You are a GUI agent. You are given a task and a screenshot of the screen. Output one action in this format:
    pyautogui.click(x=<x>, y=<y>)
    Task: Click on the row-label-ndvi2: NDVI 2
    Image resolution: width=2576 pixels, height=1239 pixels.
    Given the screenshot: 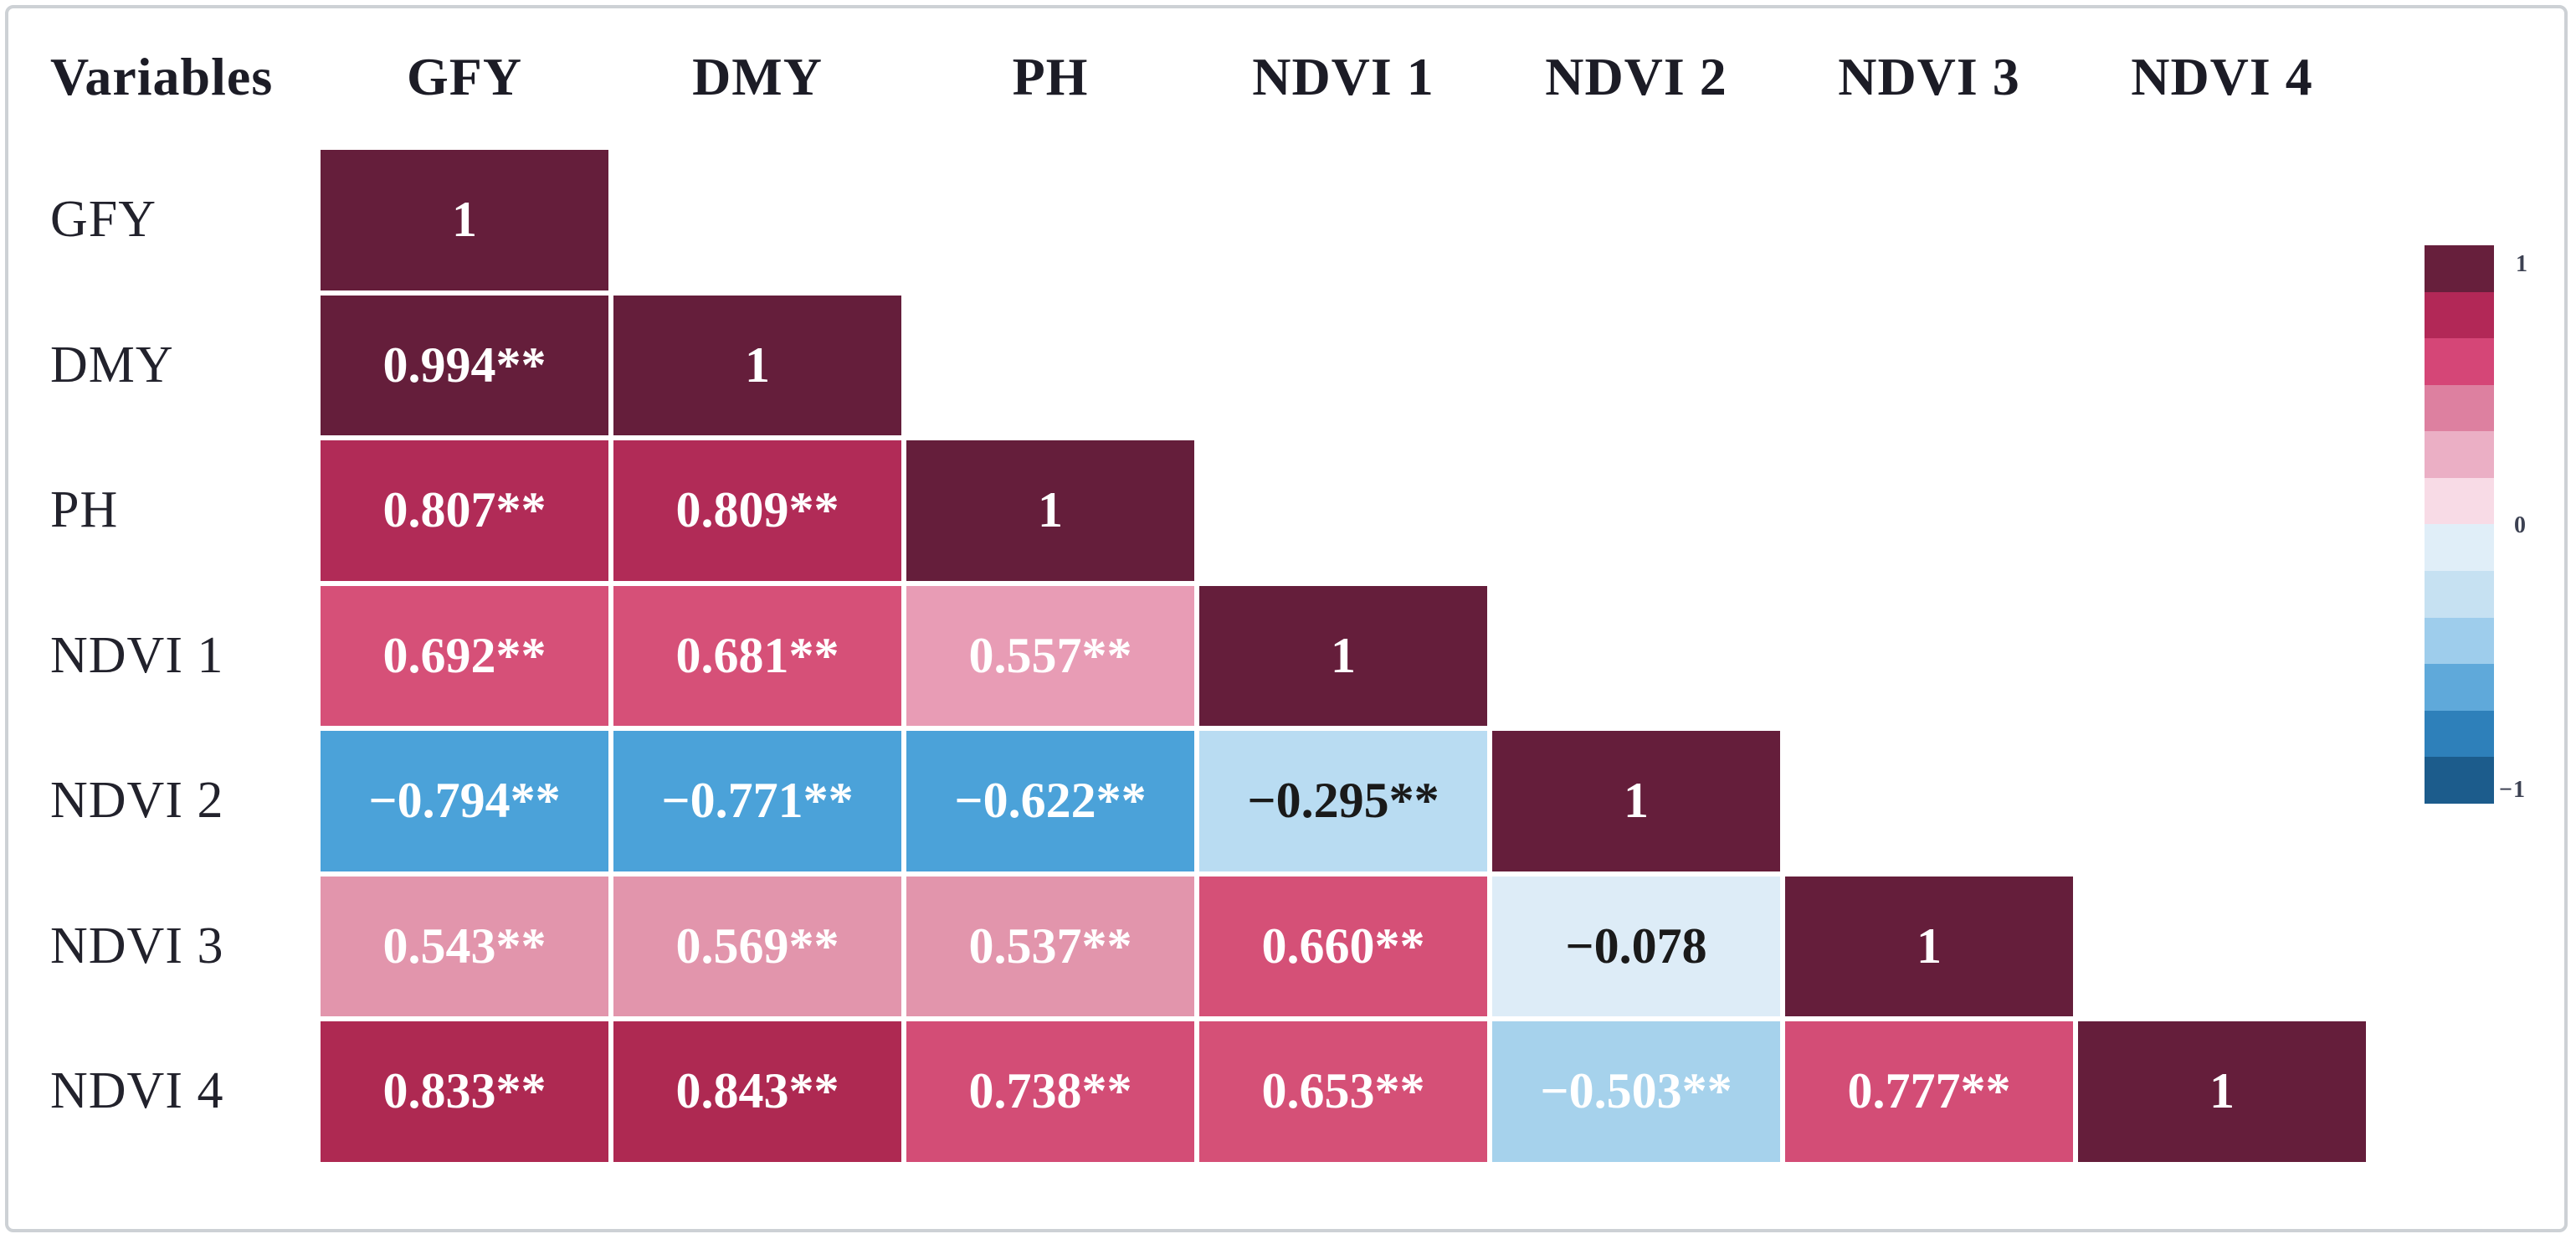 What is the action you would take?
    pyautogui.click(x=137, y=801)
    